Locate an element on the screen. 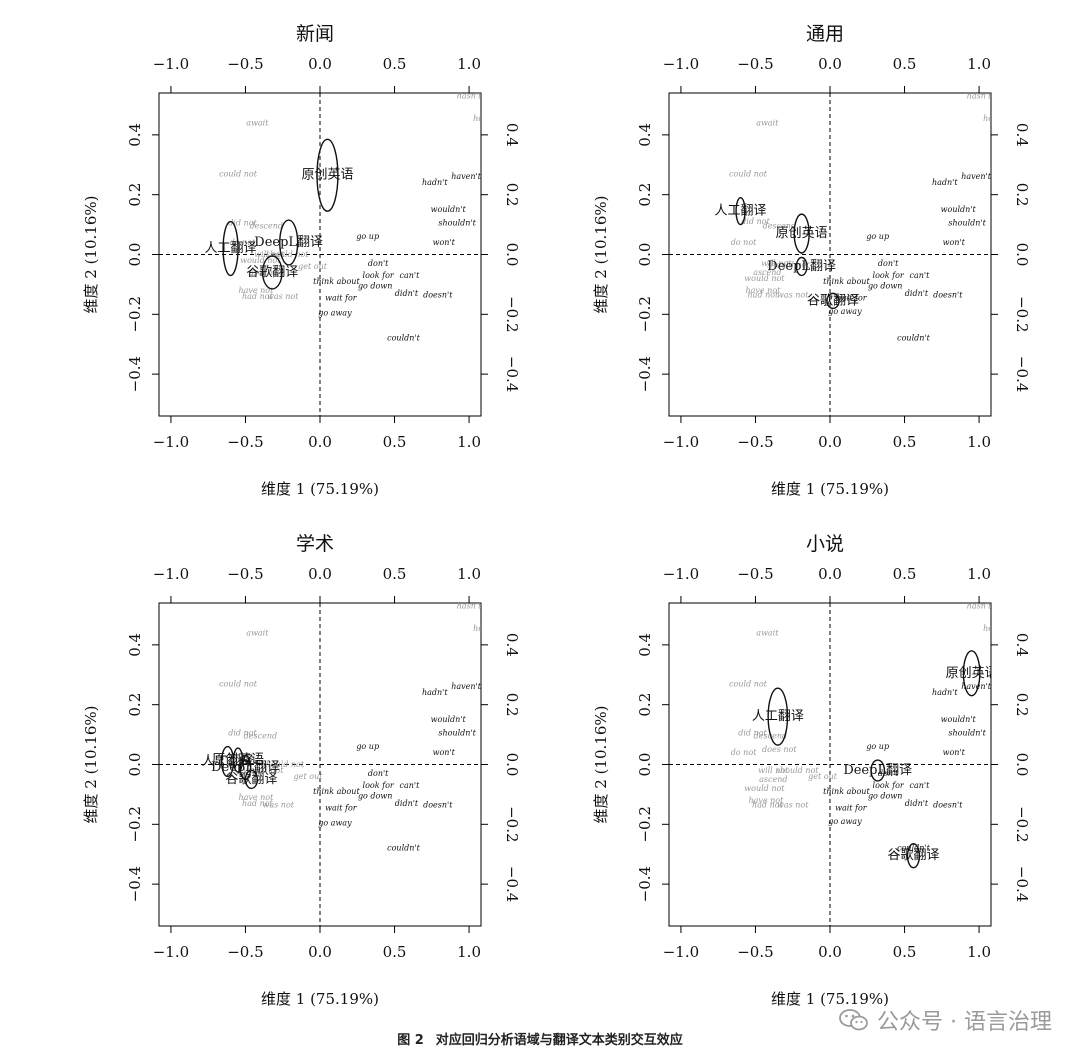  point-label-gray: have not is located at coordinates (256, 797).